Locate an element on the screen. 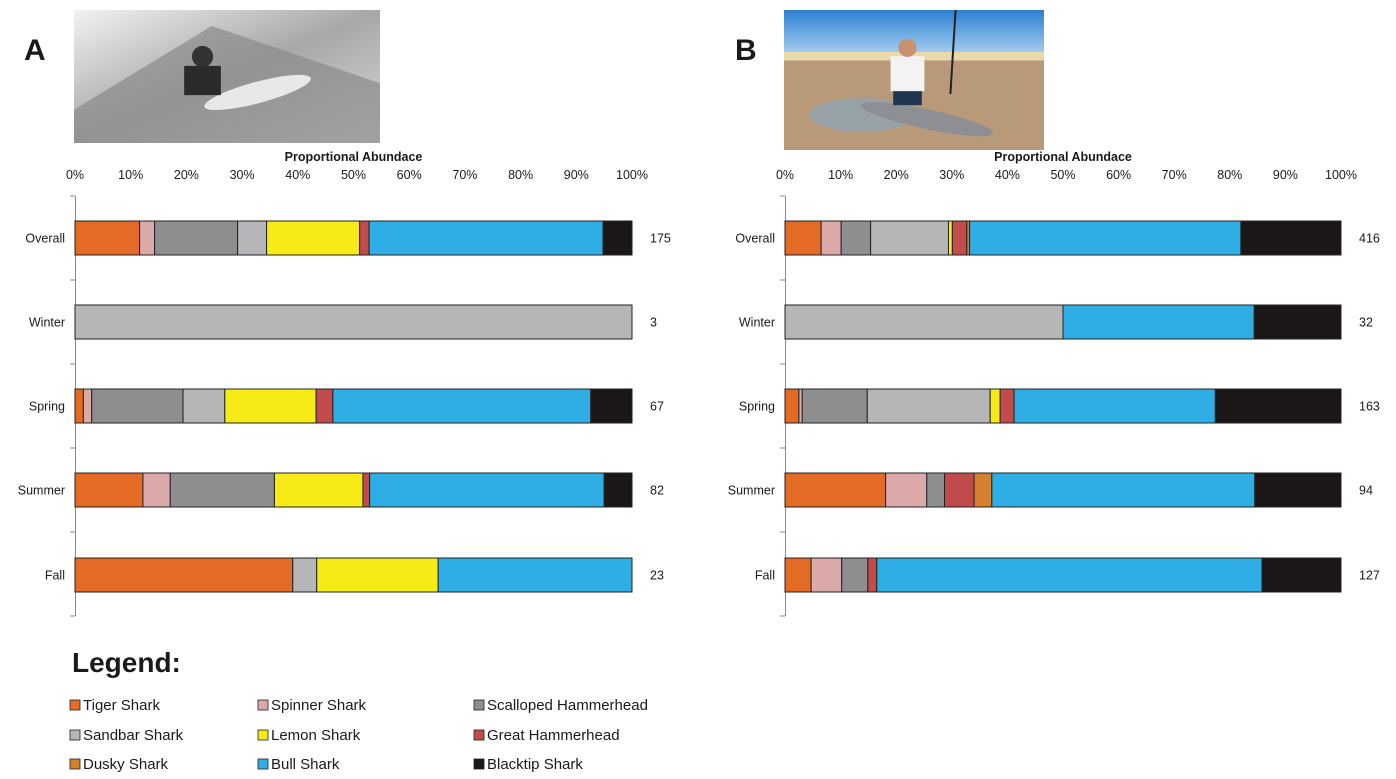 The height and width of the screenshot is (779, 1396). bar-row-overall is located at coordinates (1063, 238).